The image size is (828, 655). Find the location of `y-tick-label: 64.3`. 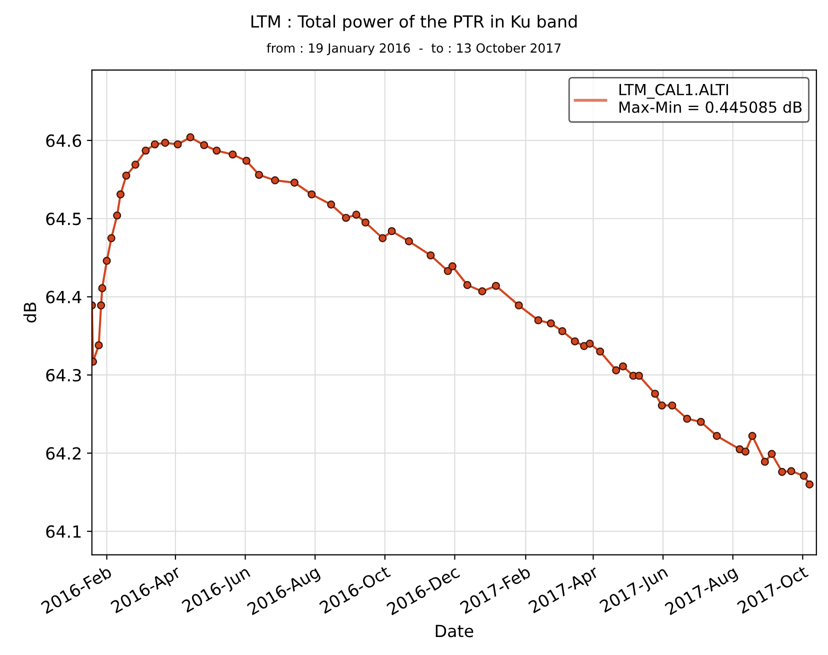

y-tick-label: 64.3 is located at coordinates (63, 375).